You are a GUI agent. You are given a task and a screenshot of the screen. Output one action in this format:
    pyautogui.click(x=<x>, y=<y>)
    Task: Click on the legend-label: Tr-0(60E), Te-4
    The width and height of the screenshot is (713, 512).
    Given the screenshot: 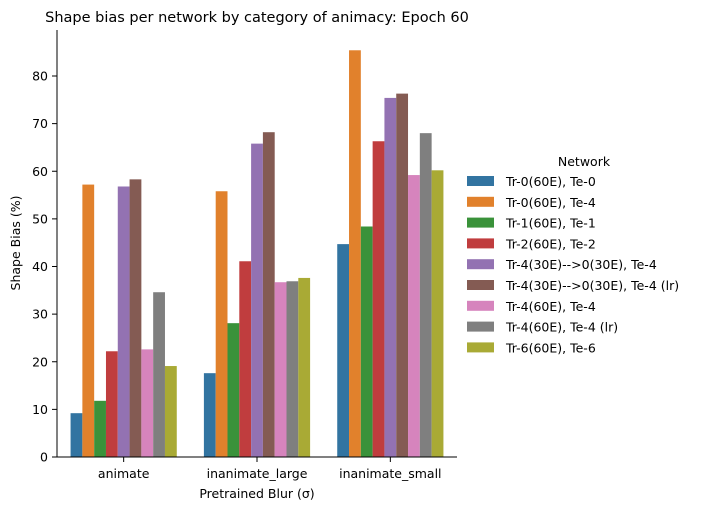 What is the action you would take?
    pyautogui.click(x=550, y=202)
    